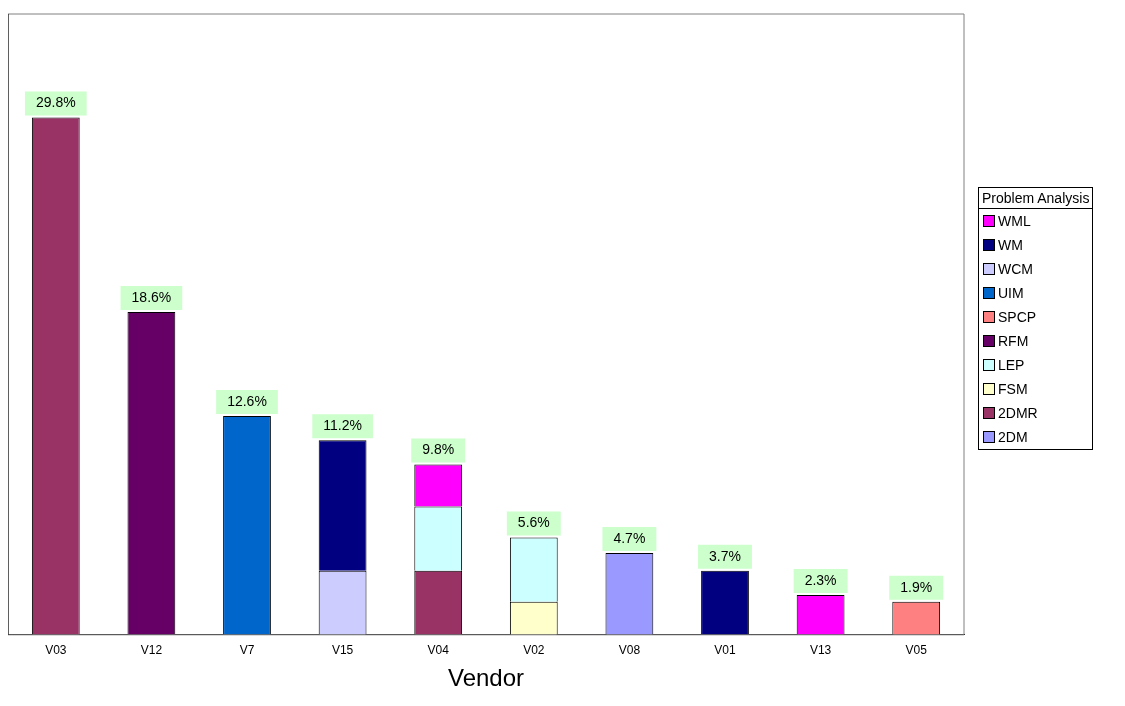 The width and height of the screenshot is (1125, 706). I want to click on x-tick-label: V12, so click(151, 650).